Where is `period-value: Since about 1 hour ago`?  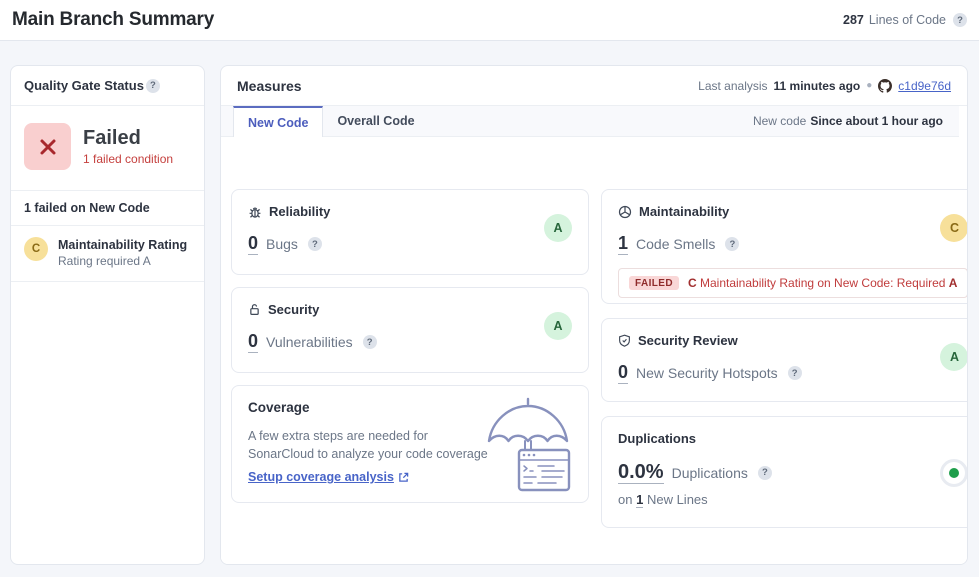
period-value: Since about 1 hour ago is located at coordinates (876, 121).